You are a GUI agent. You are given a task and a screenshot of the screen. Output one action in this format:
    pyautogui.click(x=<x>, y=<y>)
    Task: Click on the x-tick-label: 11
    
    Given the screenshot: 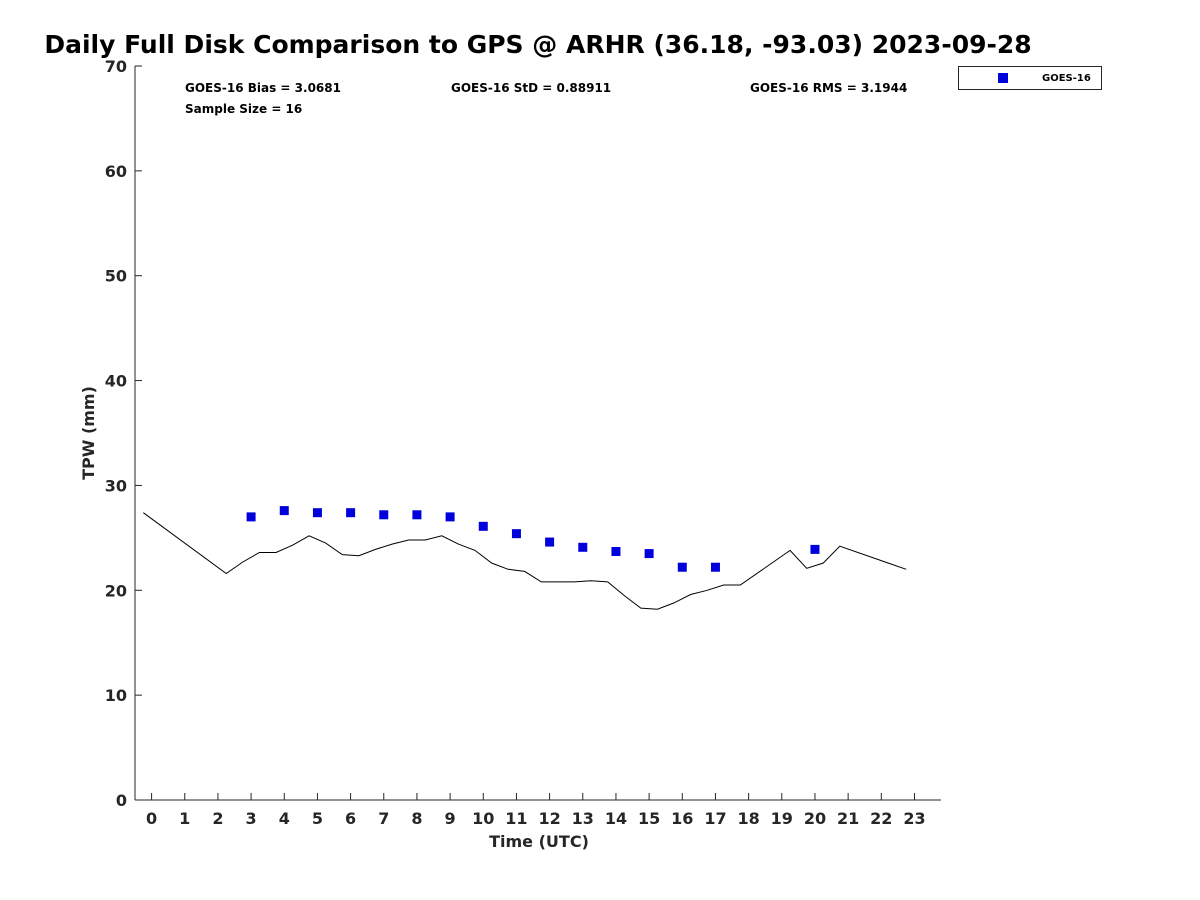 What is the action you would take?
    pyautogui.click(x=516, y=818)
    